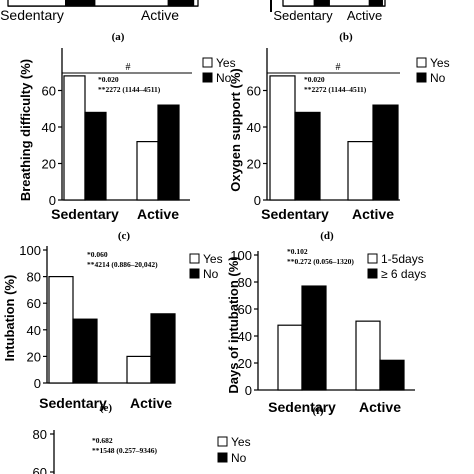 This screenshot has width=474, height=474. Describe the element at coordinates (106, 408) in the screenshot. I see `panel-label: (e)` at that location.